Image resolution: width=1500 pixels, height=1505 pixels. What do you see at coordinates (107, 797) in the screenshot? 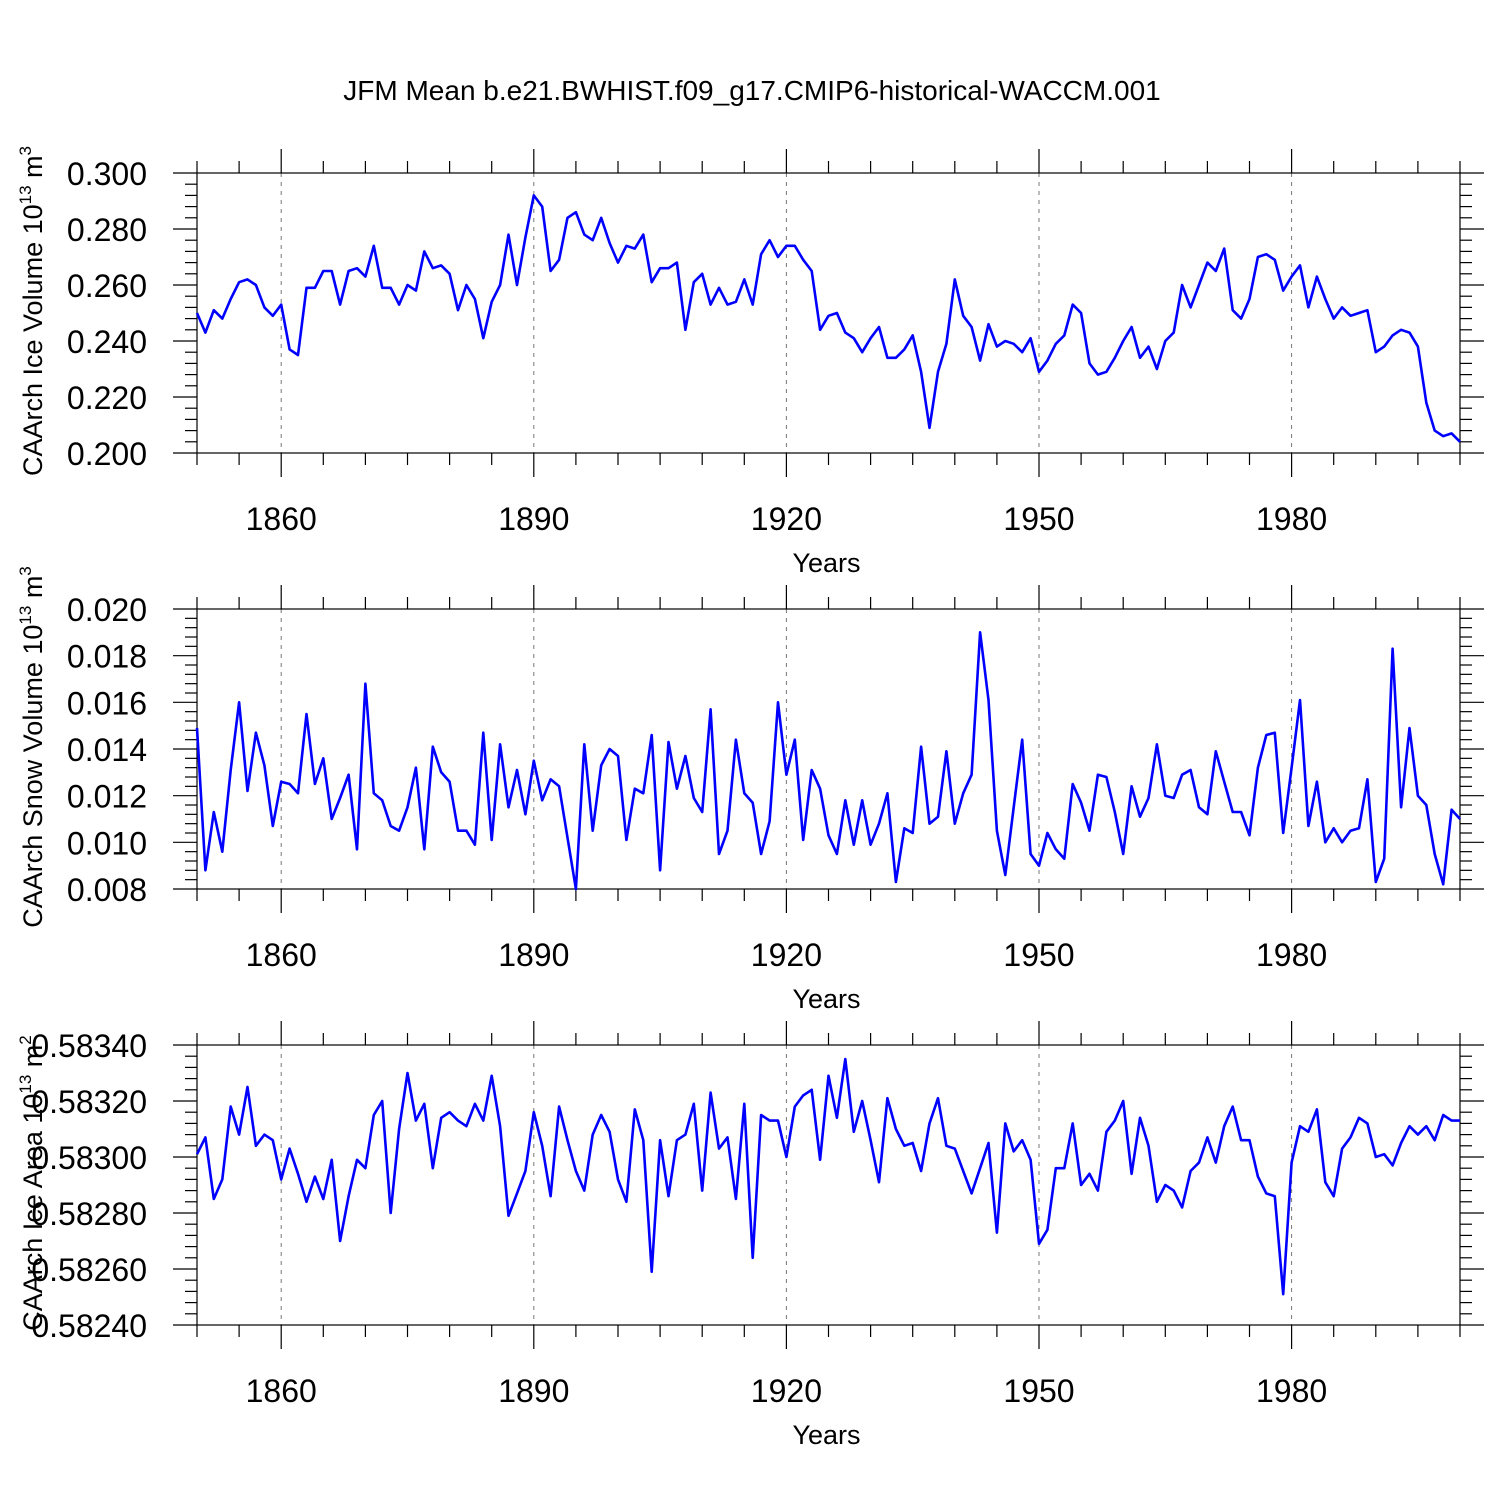
I see `y-tick-label: 0.012` at bounding box center [107, 797].